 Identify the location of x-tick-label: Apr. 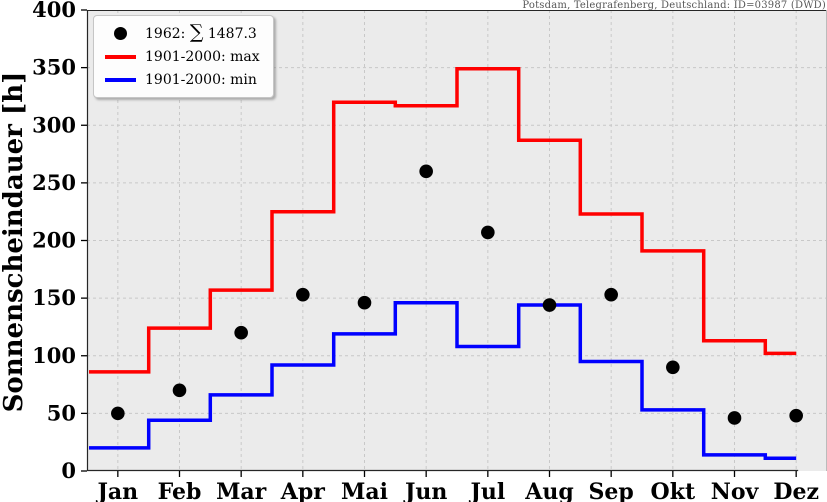
(302, 490).